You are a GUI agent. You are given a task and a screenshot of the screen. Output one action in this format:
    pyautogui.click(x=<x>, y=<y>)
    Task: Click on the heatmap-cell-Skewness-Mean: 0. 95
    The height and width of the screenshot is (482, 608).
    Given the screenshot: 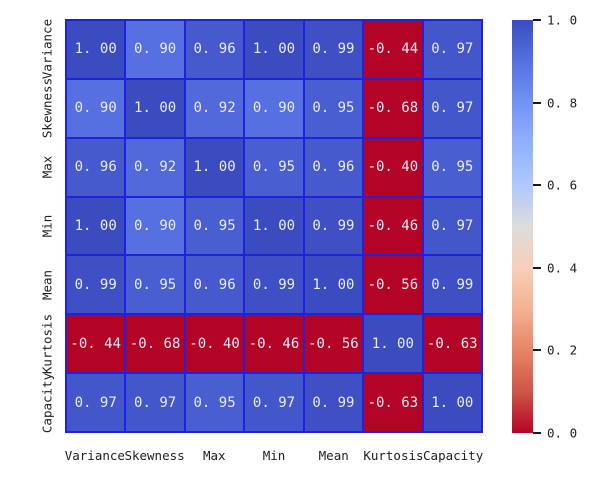 What is the action you would take?
    pyautogui.click(x=333, y=108)
    